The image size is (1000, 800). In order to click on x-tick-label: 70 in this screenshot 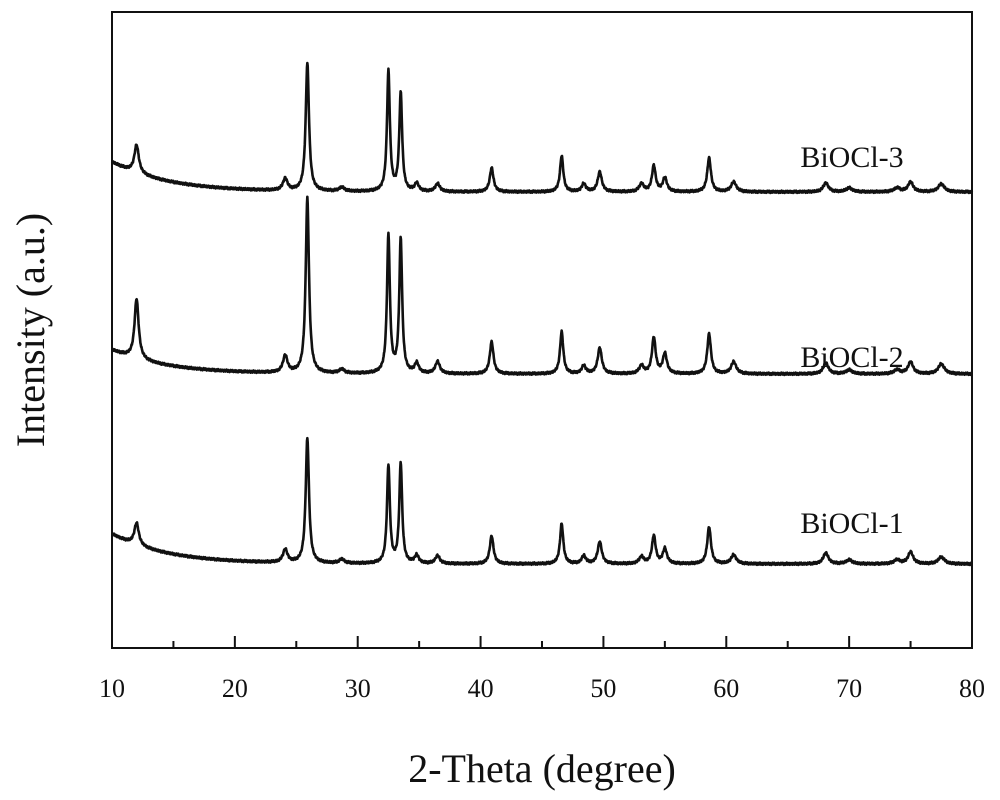, I will do `click(849, 688)`.